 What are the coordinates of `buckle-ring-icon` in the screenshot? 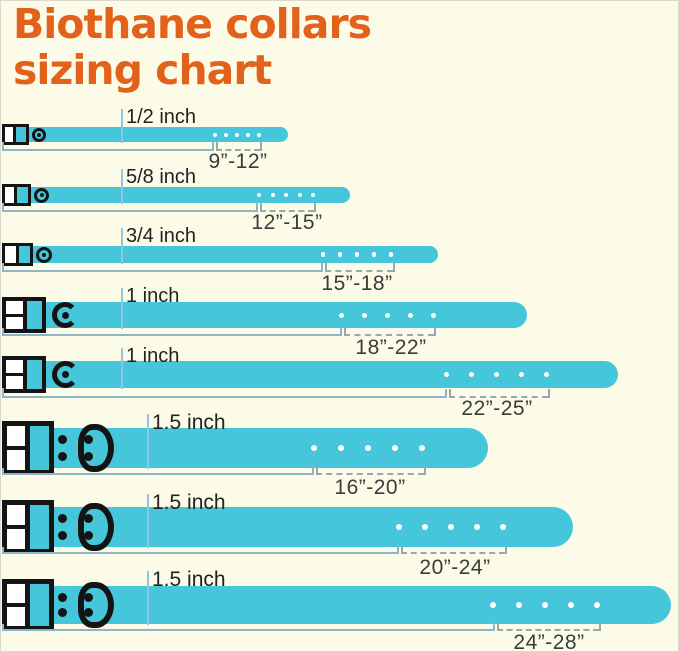 It's located at (39, 134).